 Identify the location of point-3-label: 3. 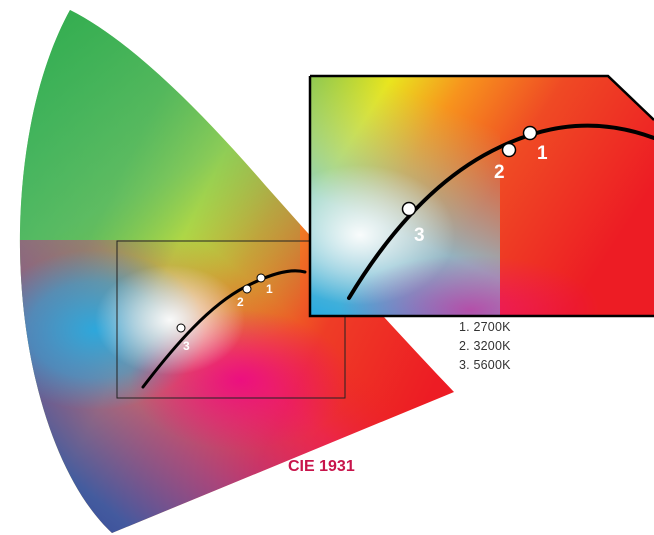
(186, 346).